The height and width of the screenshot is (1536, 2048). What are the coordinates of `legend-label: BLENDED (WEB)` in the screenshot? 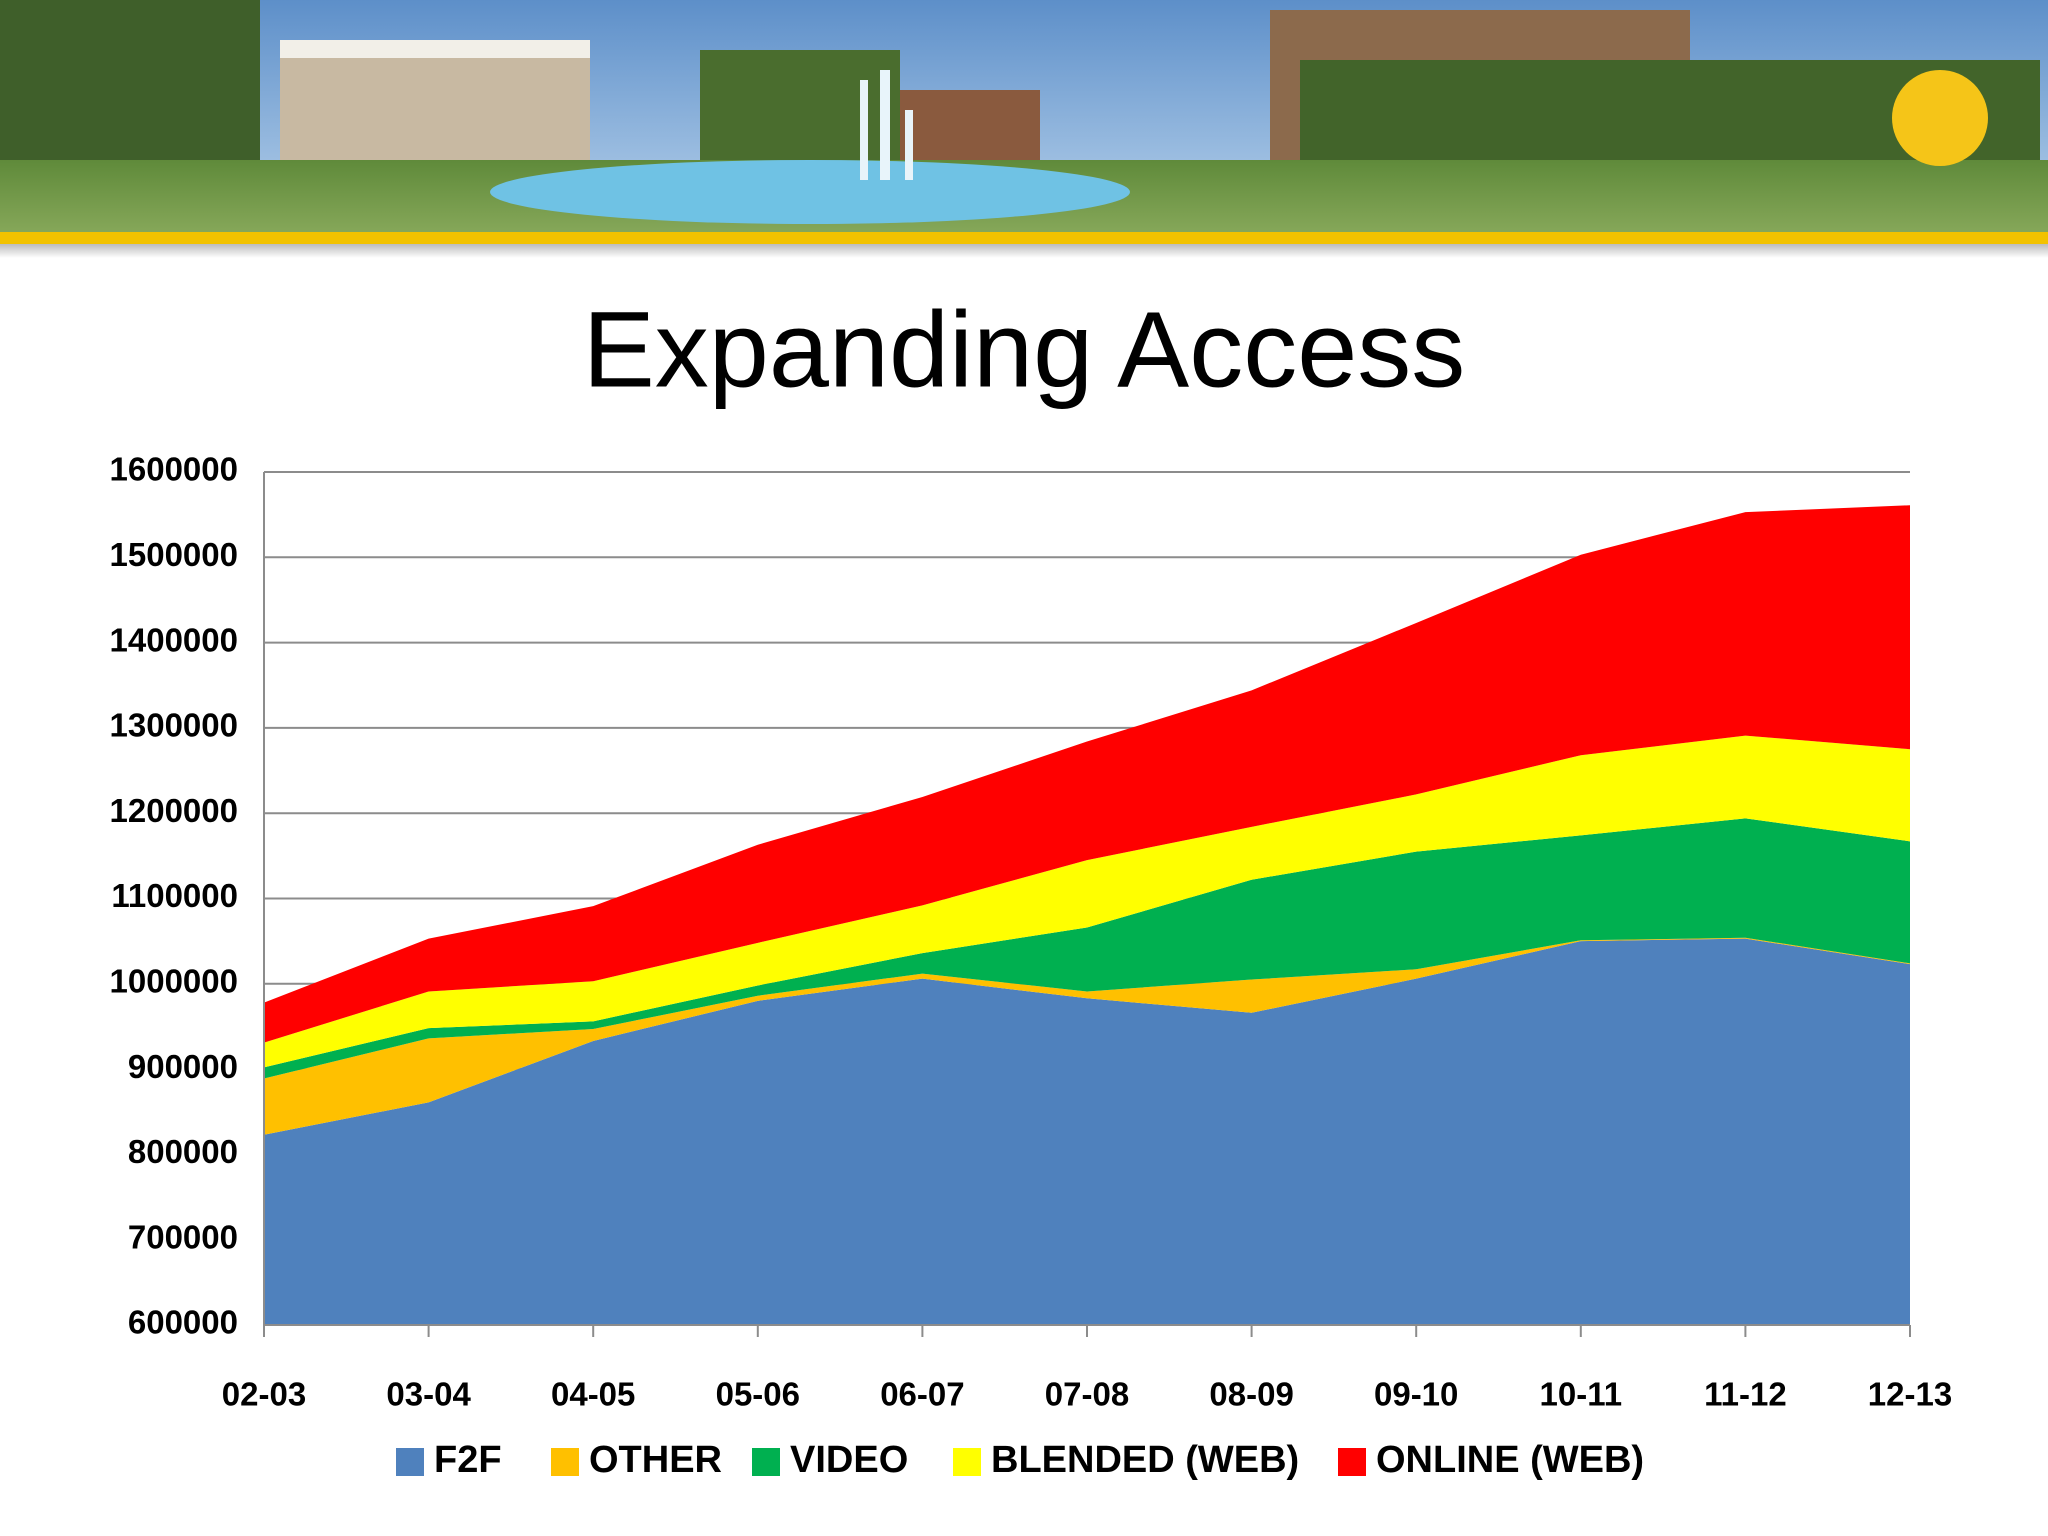 It's located at (1145, 1460).